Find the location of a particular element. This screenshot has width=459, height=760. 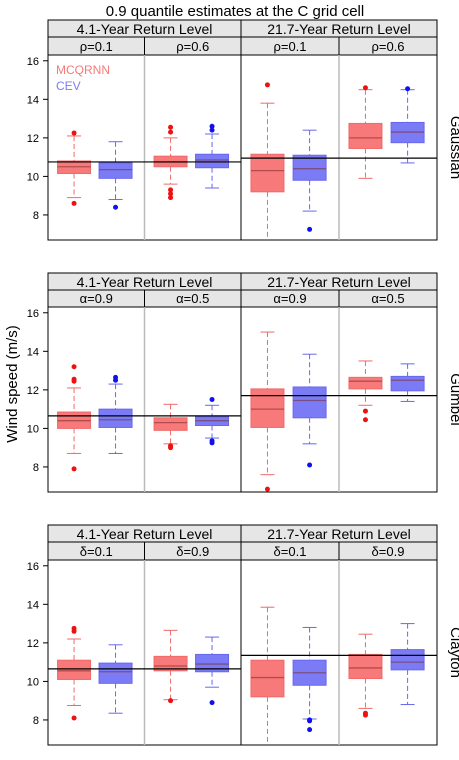

row-label: Gumbel is located at coordinates (453, 399).